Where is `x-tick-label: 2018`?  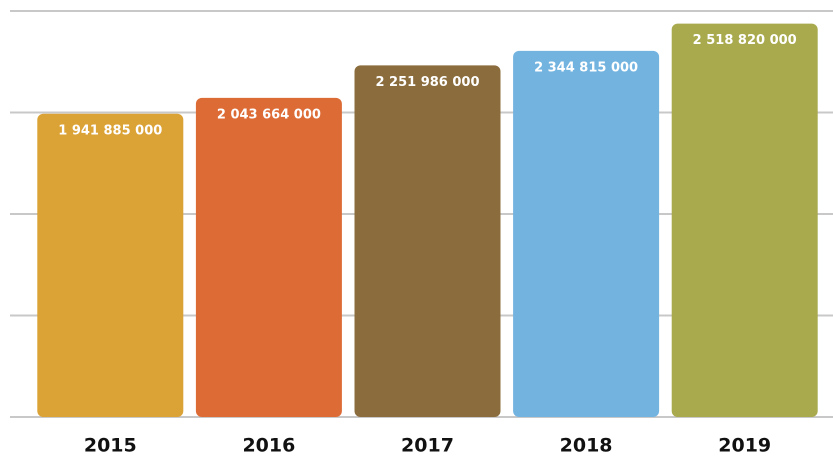 x-tick-label: 2018 is located at coordinates (586, 446).